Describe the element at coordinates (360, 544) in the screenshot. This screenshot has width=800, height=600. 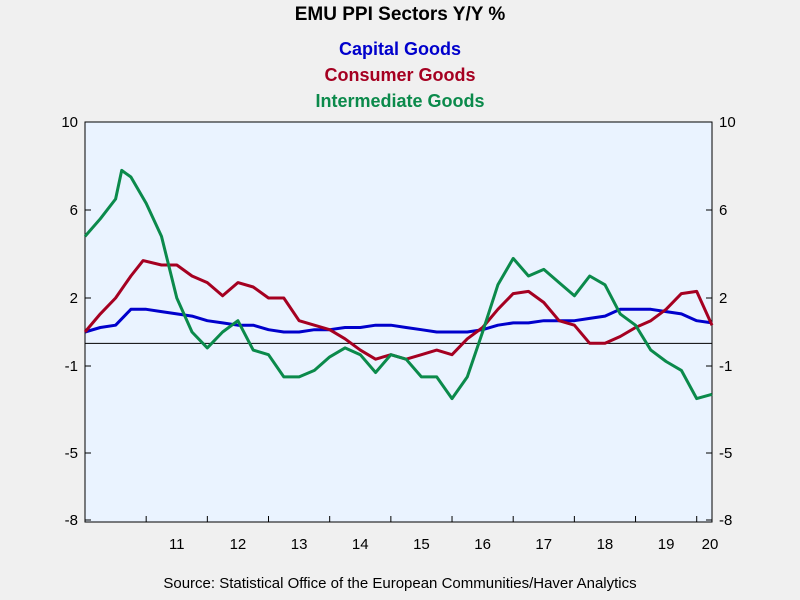
I see `x-tick-label: 14` at that location.